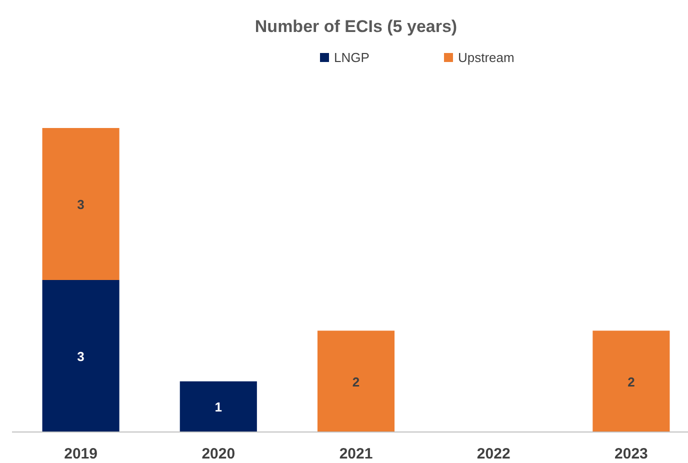 The image size is (688, 463). What do you see at coordinates (219, 454) in the screenshot?
I see `x-tick-label: 2020` at bounding box center [219, 454].